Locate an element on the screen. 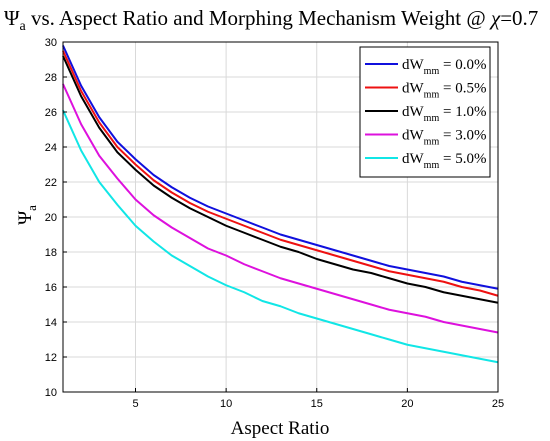 The width and height of the screenshot is (550, 441). legend-label: dWmm = 0.0% is located at coordinates (444, 67).